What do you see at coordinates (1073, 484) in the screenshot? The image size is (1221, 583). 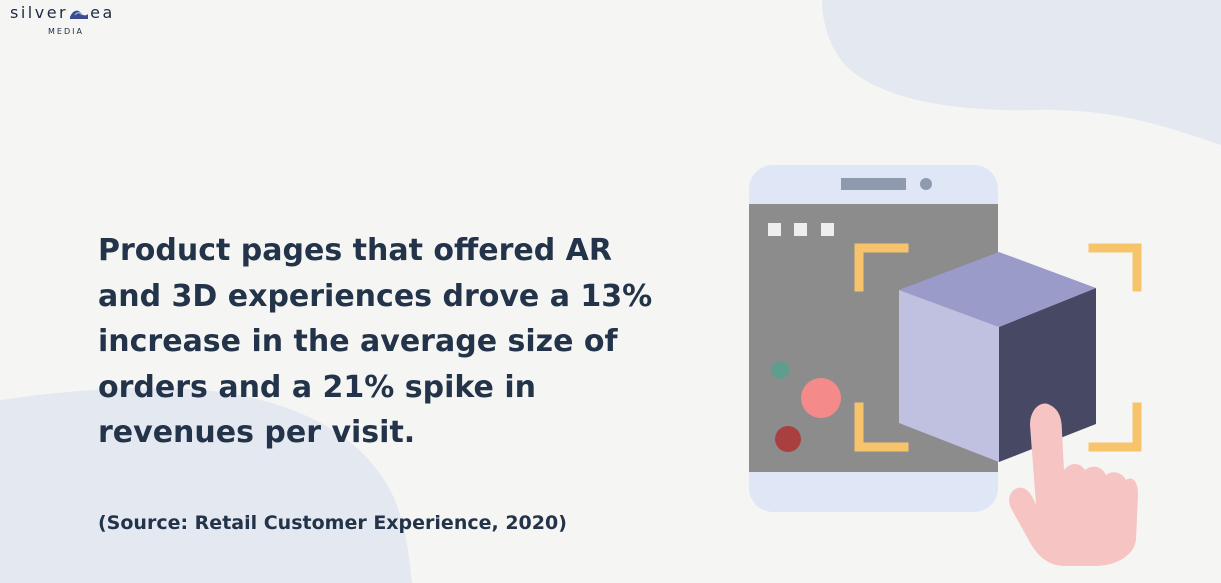 I see `pointing-hand-icon` at bounding box center [1073, 484].